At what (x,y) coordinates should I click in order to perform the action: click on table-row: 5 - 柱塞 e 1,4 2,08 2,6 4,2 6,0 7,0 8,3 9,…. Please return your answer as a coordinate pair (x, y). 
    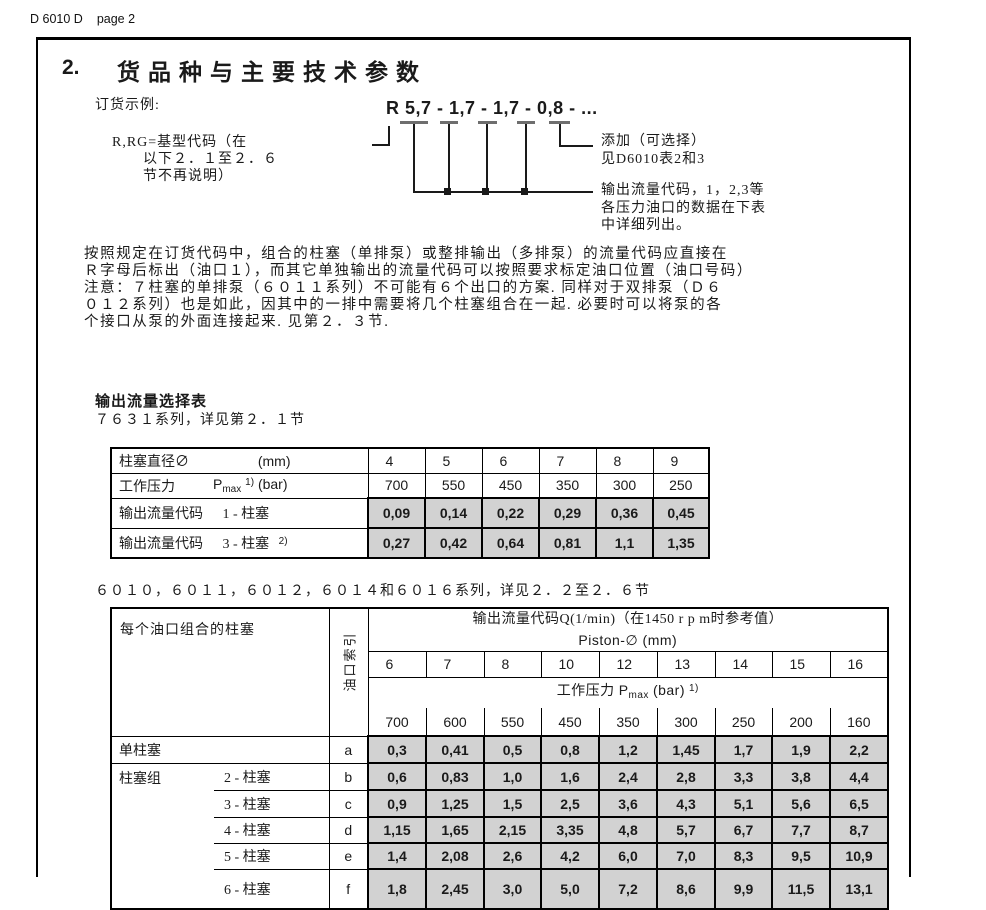
    Looking at the image, I should click on (500, 856).